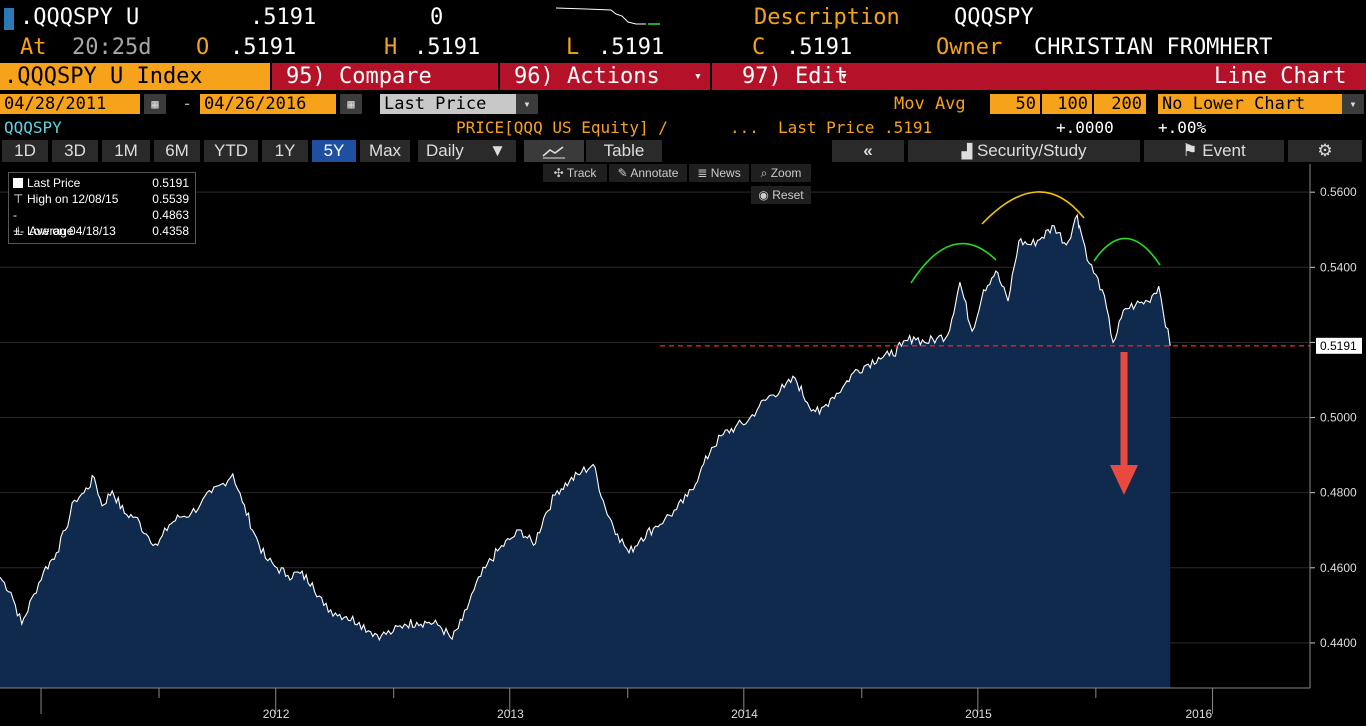 This screenshot has width=1366, height=726. I want to click on track-button: ✣ Track, so click(575, 173).